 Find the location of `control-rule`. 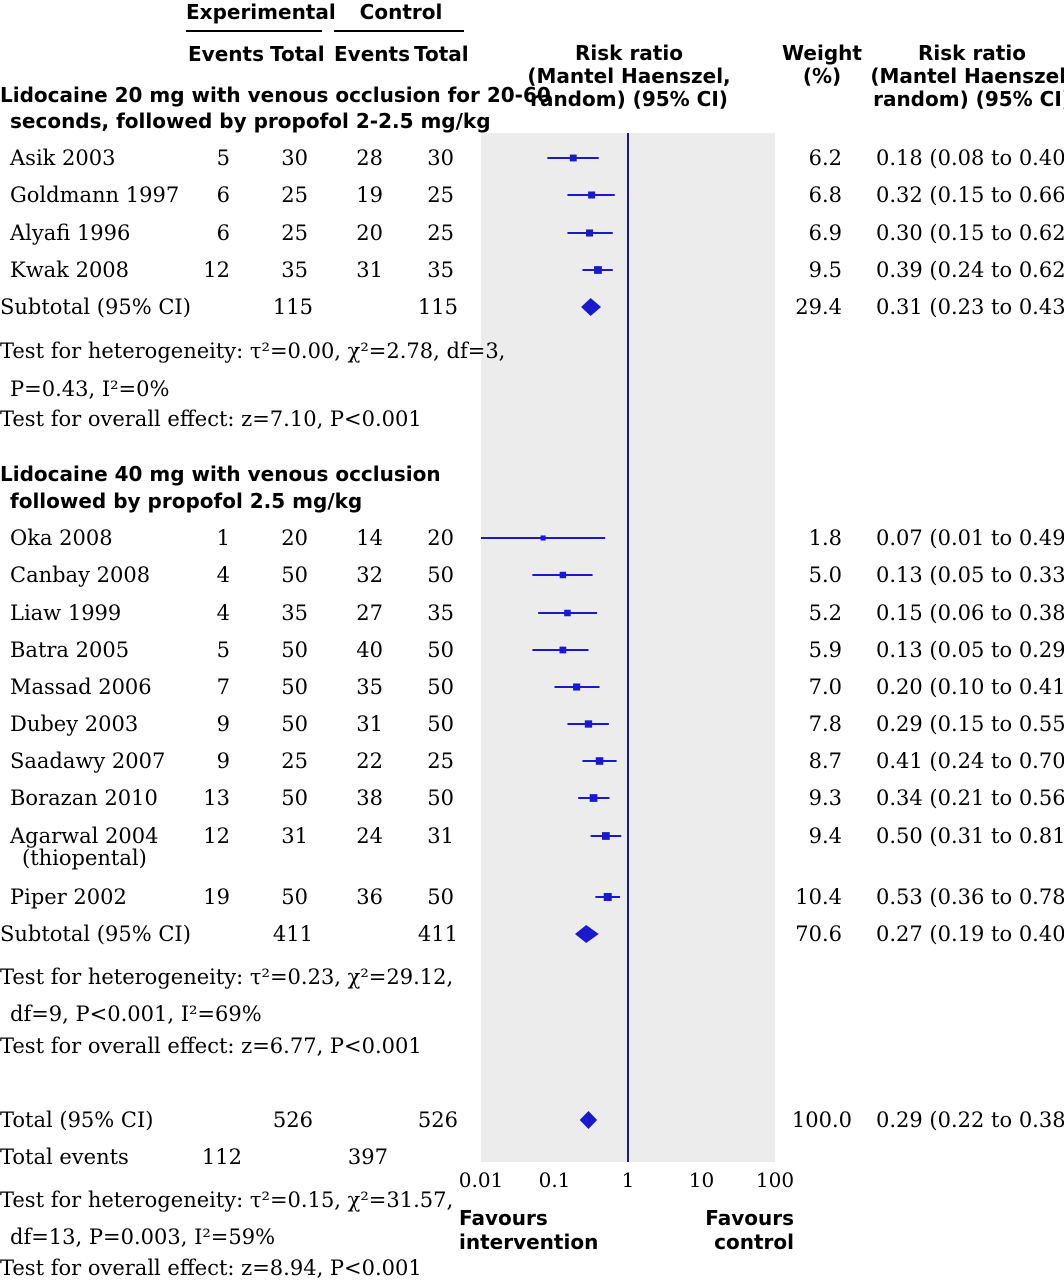

control-rule is located at coordinates (399, 31).